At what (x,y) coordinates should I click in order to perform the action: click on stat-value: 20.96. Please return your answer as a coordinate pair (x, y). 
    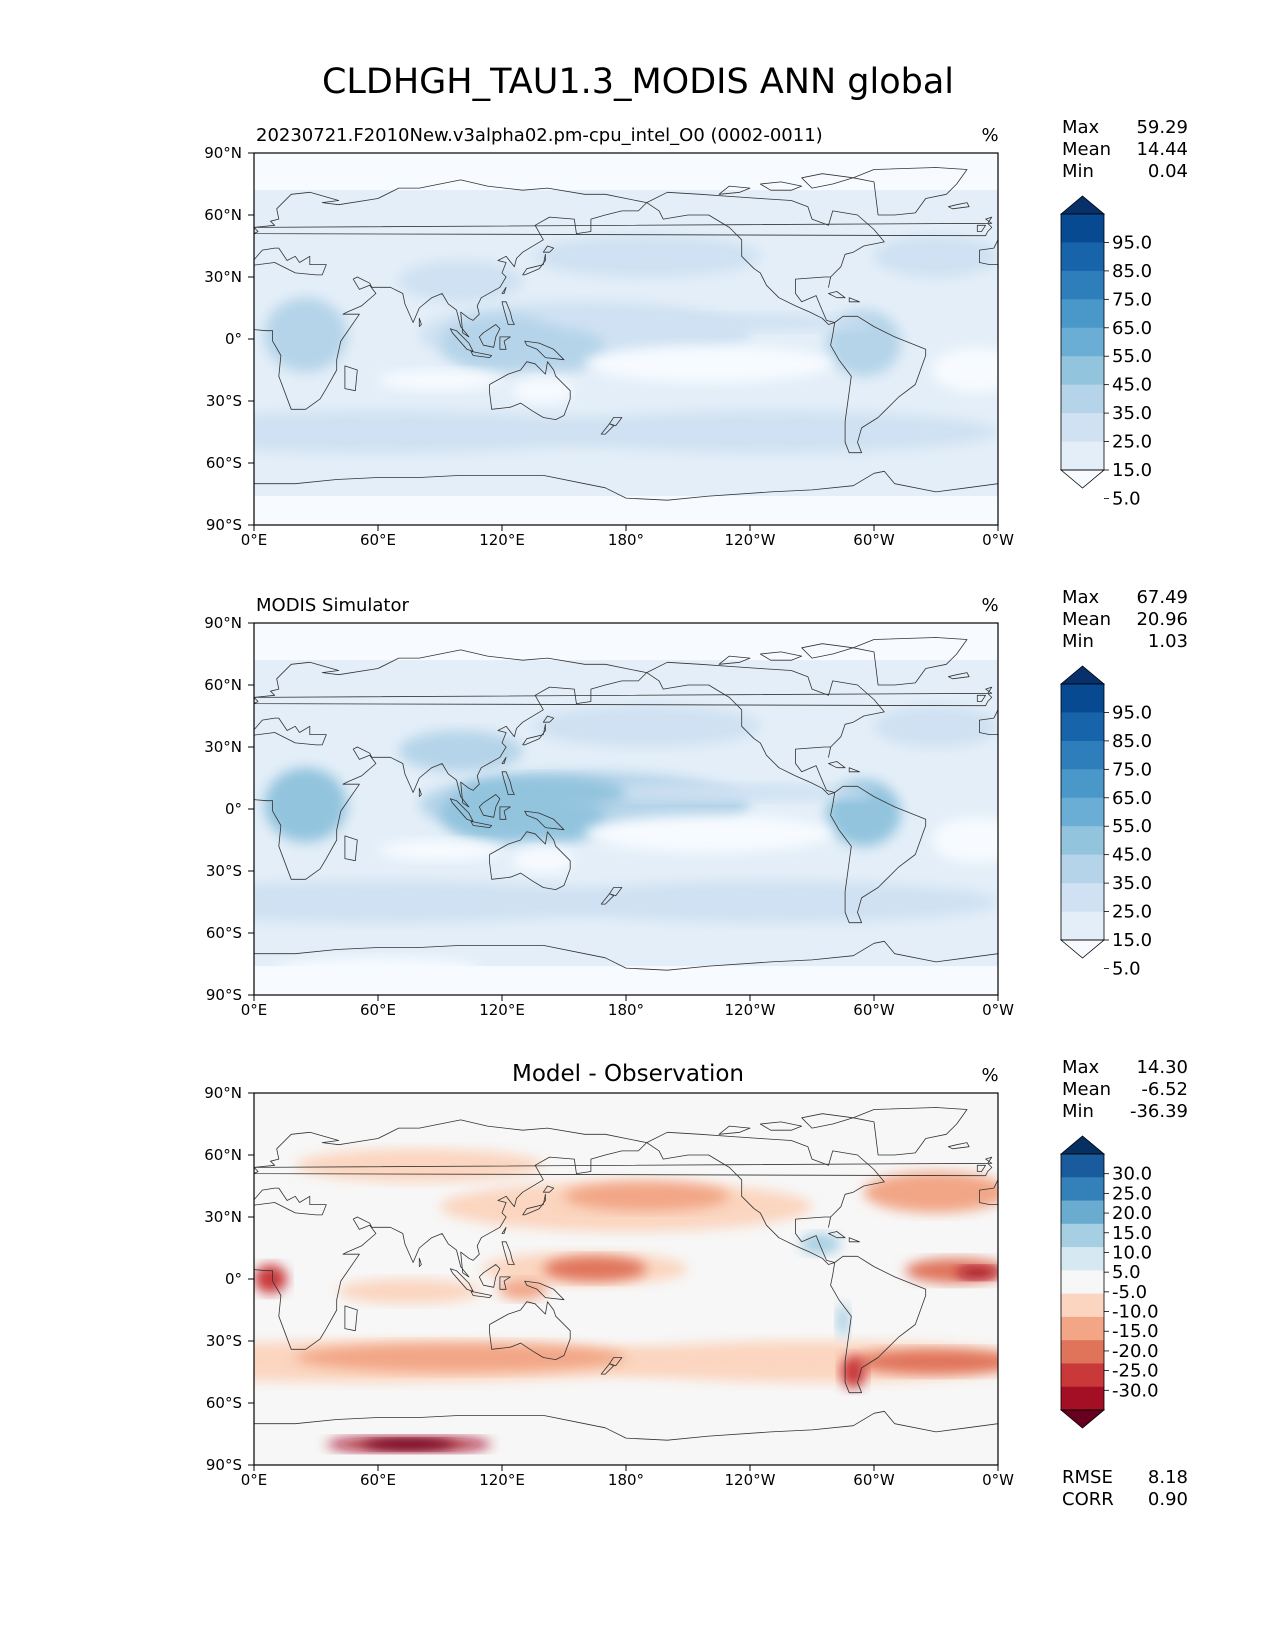
    Looking at the image, I should click on (1162, 619).